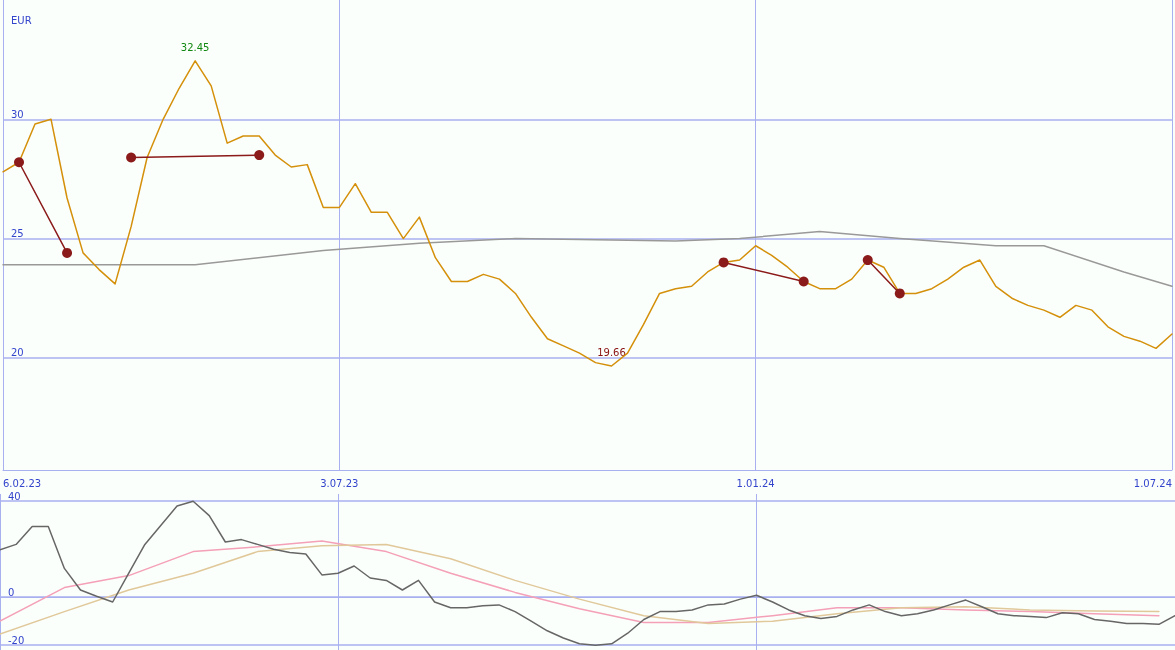 The image size is (1175, 650). I want to click on y-tick-label: -20, so click(16, 640).